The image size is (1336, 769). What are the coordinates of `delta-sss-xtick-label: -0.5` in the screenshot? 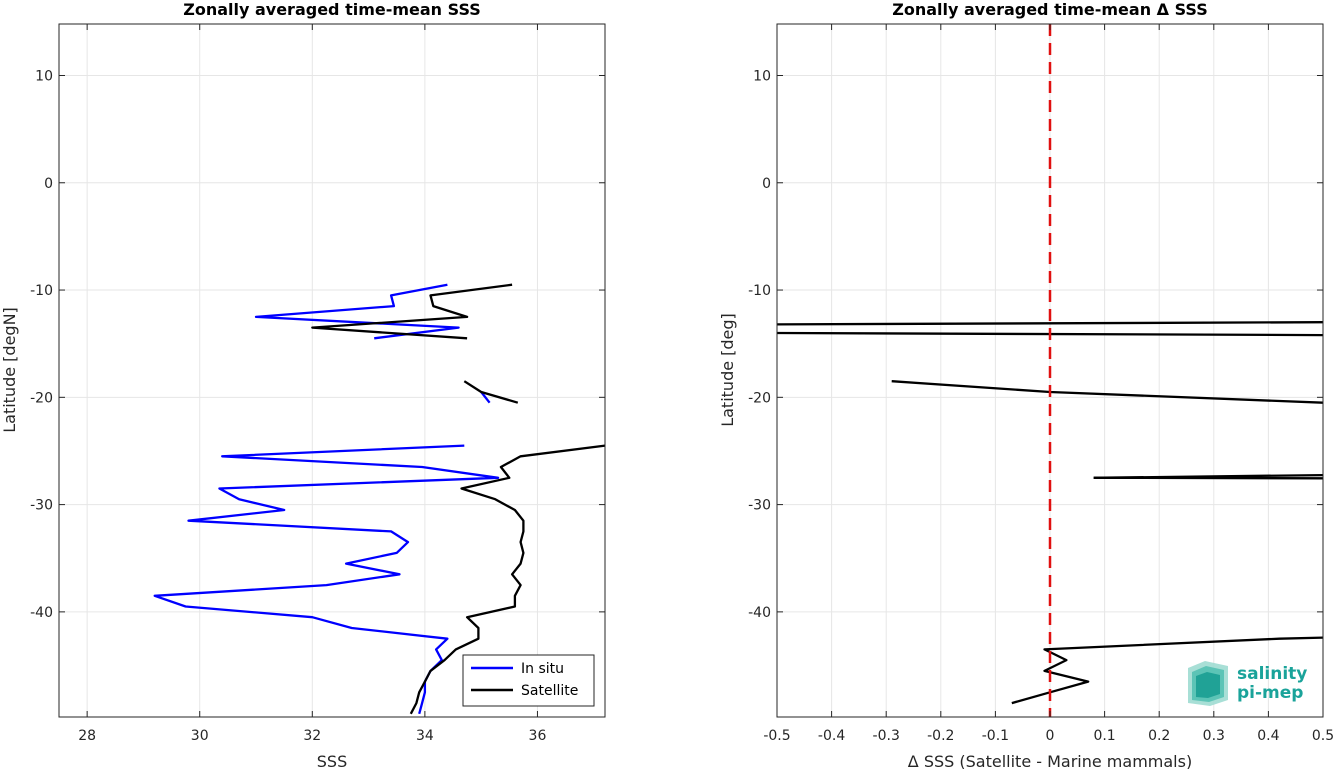 It's located at (776, 736).